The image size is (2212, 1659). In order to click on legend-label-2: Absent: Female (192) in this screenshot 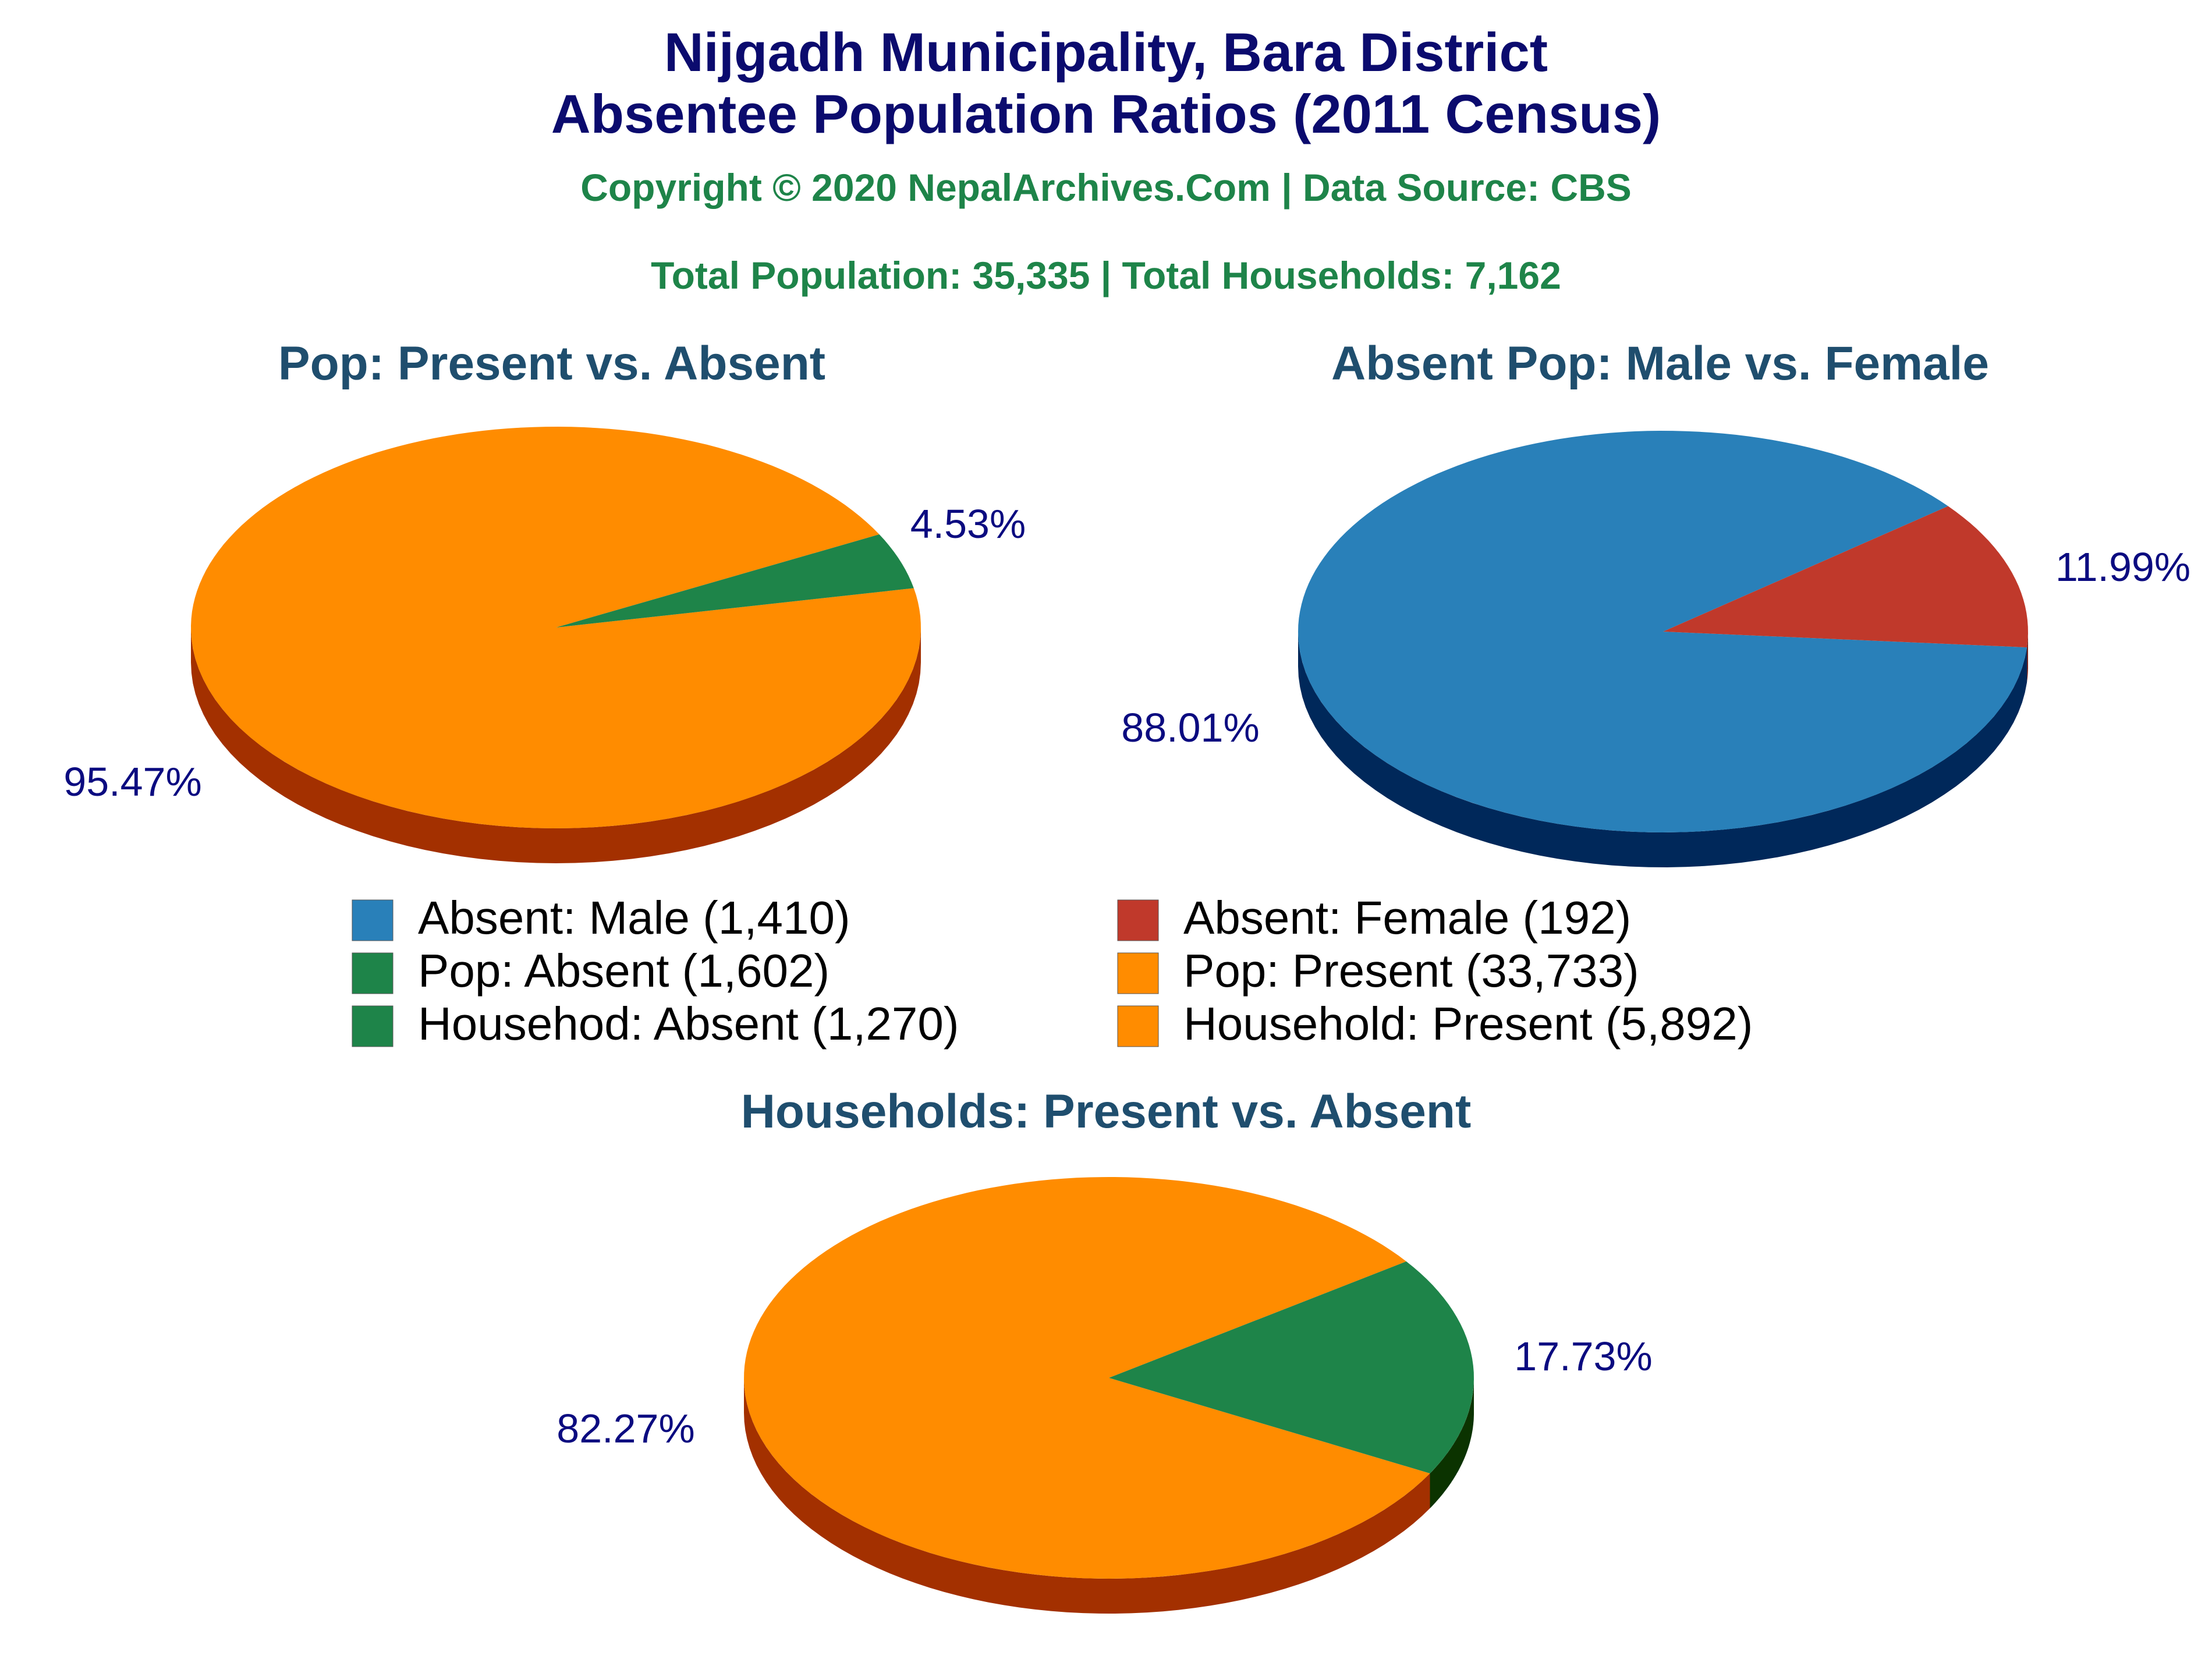, I will do `click(1407, 918)`.